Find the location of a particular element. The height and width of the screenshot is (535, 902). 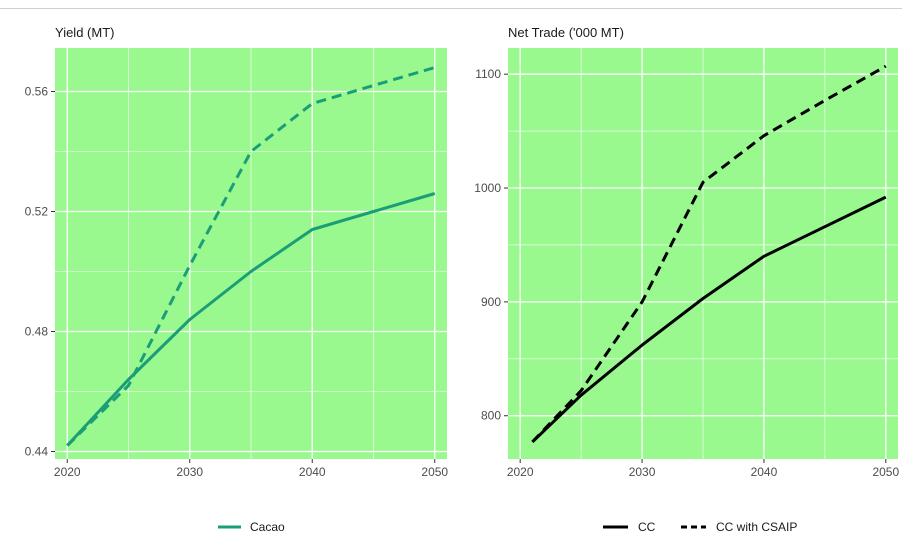

y-axis-tick-label: 800 is located at coordinates (491, 416).